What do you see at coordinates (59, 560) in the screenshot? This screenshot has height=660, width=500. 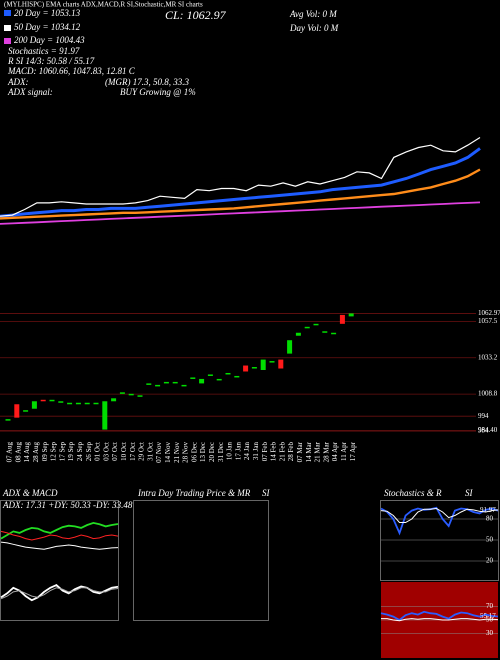 I see `adx-panel` at bounding box center [59, 560].